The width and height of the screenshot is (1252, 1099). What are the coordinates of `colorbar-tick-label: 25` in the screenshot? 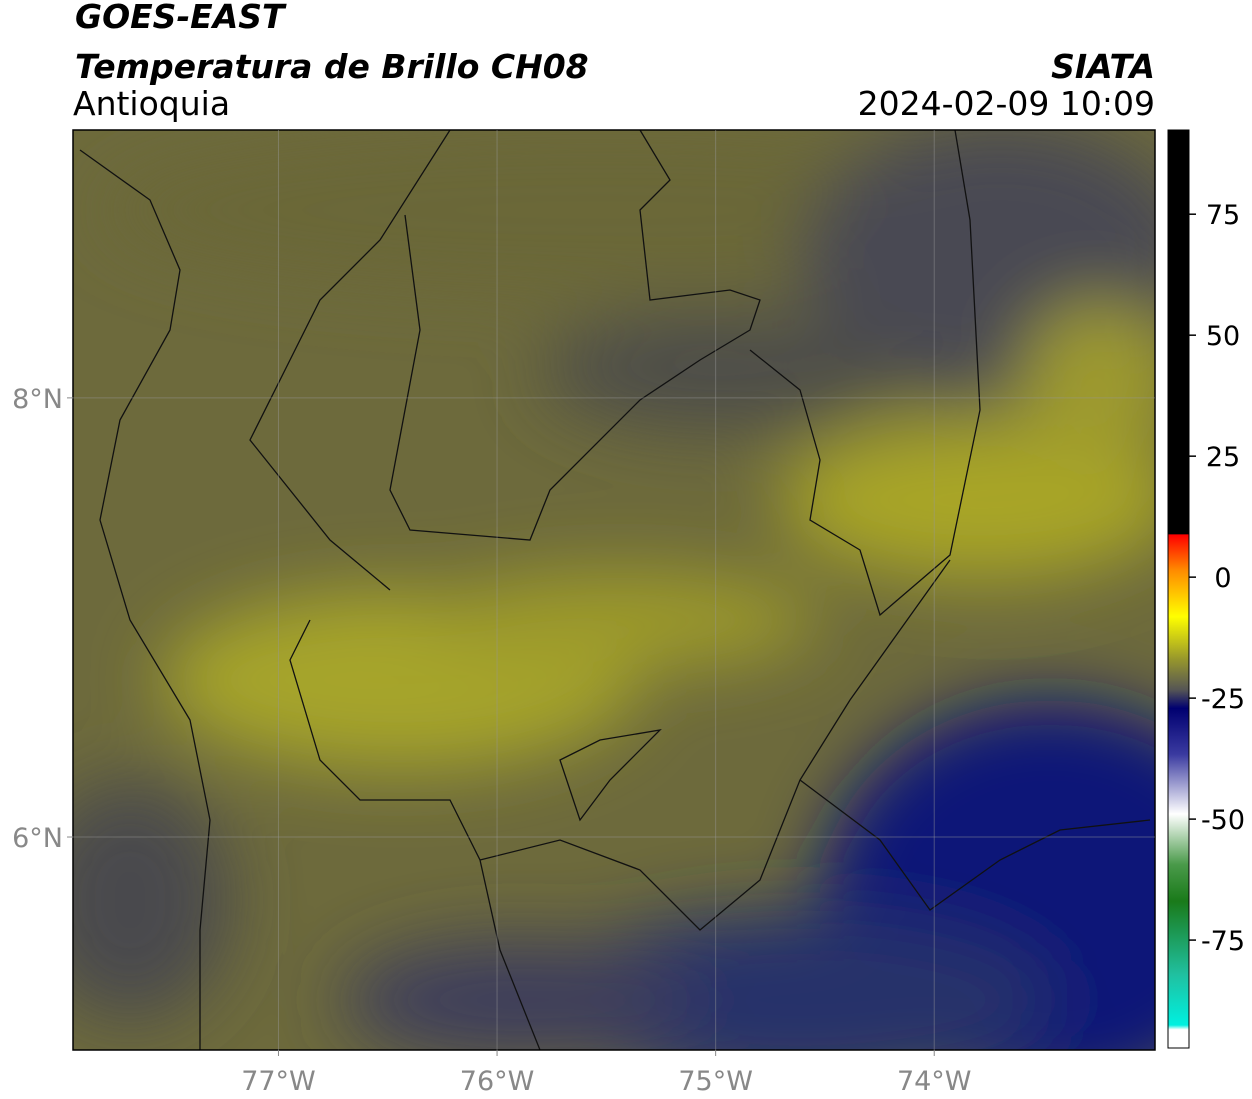 It's located at (1223, 457).